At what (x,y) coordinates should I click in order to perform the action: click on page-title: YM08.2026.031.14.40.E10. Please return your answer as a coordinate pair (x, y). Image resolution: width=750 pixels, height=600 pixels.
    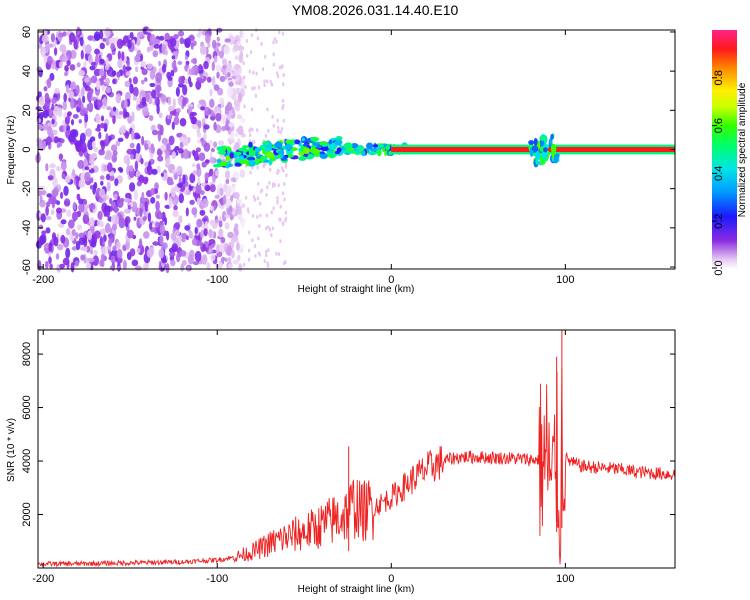
    Looking at the image, I should click on (375, 10).